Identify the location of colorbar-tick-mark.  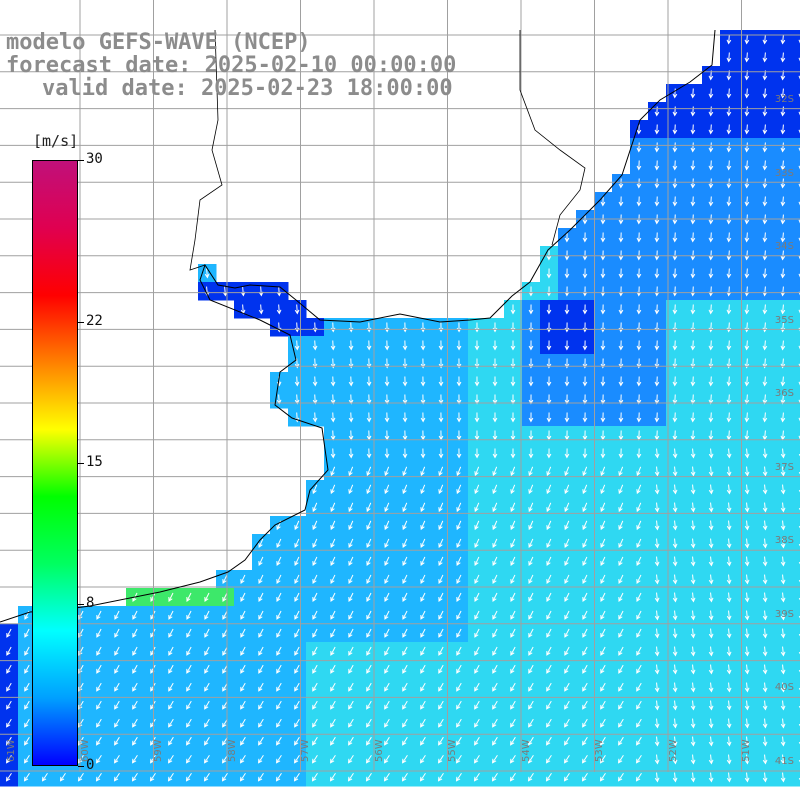
(81, 605).